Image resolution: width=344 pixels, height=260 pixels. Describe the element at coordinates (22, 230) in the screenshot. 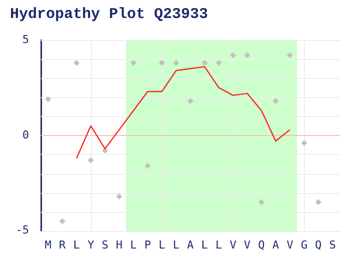

I see `y-tick-label: -5` at that location.